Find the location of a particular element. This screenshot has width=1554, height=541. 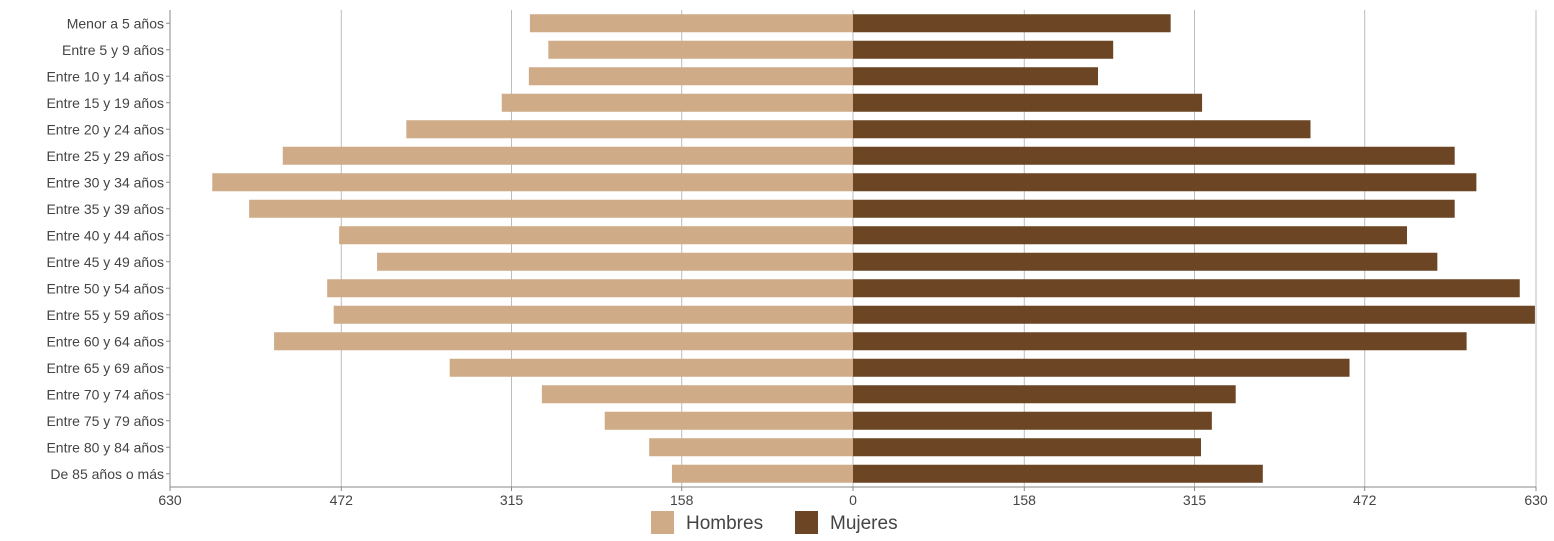

category-label: Entre 30 y 34 años is located at coordinates (105, 182).